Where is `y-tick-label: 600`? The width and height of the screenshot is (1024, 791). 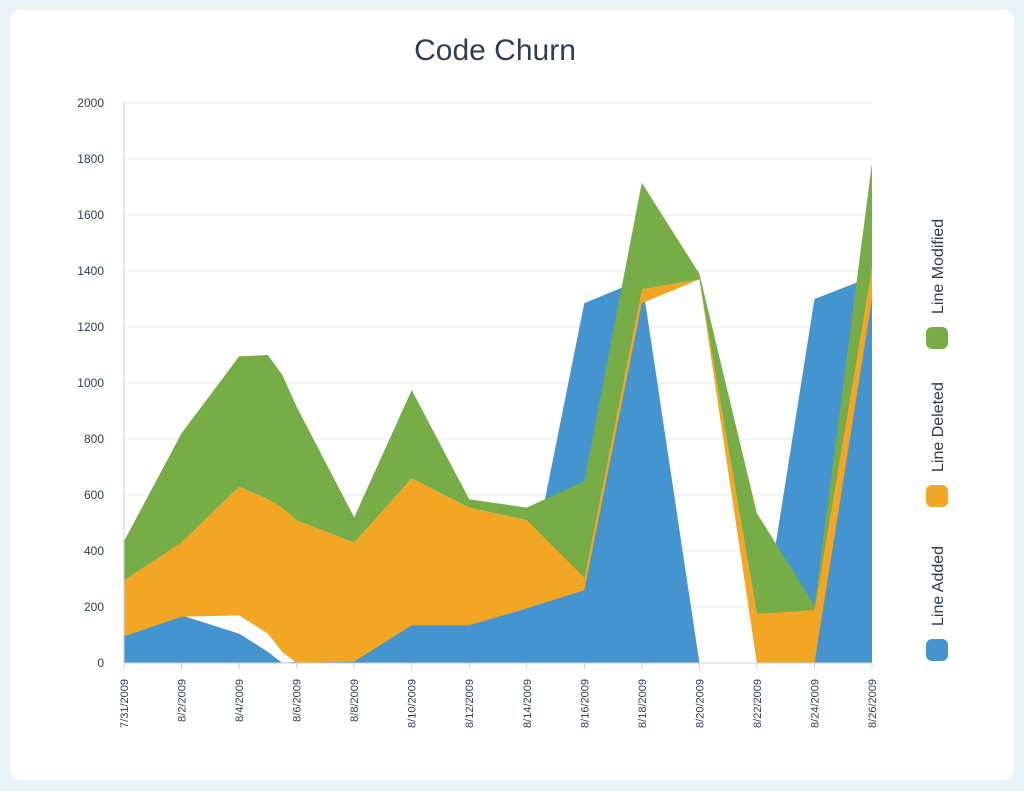
y-tick-label: 600 is located at coordinates (94, 495).